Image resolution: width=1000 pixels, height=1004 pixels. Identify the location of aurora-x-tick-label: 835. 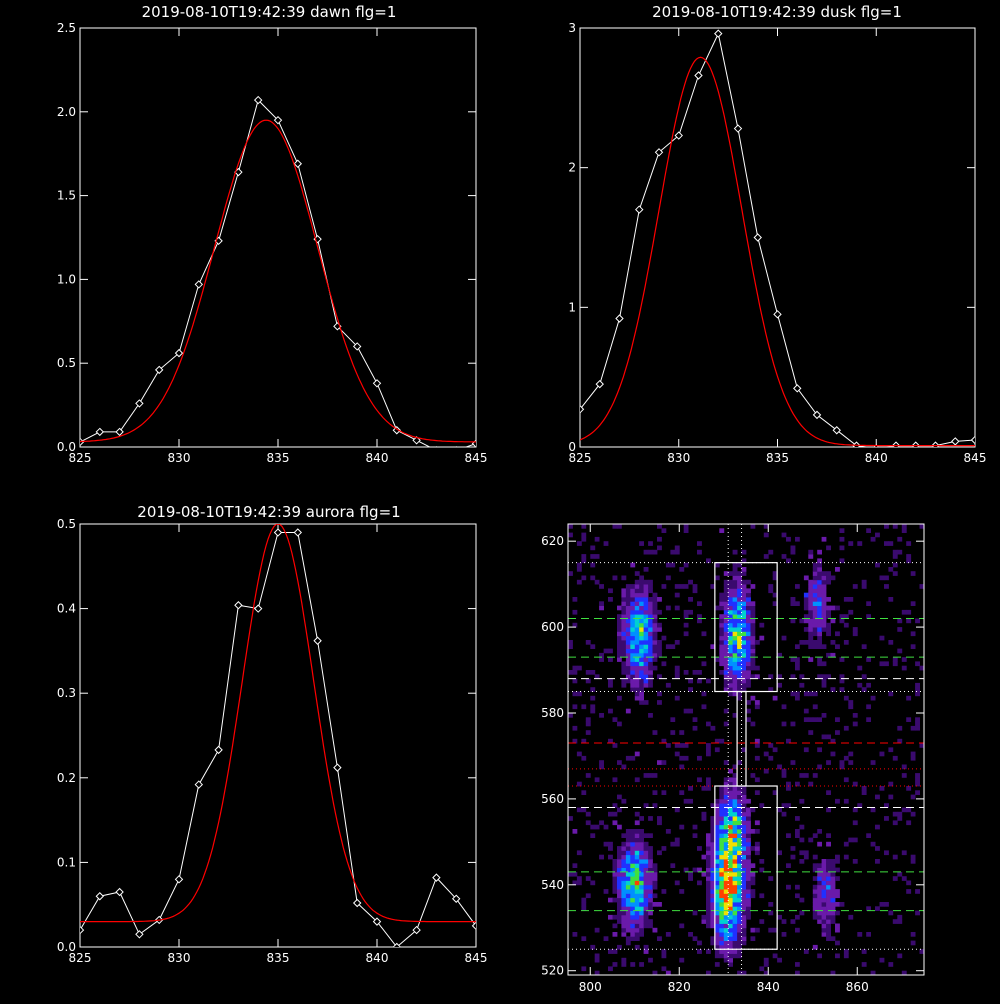
(278, 958).